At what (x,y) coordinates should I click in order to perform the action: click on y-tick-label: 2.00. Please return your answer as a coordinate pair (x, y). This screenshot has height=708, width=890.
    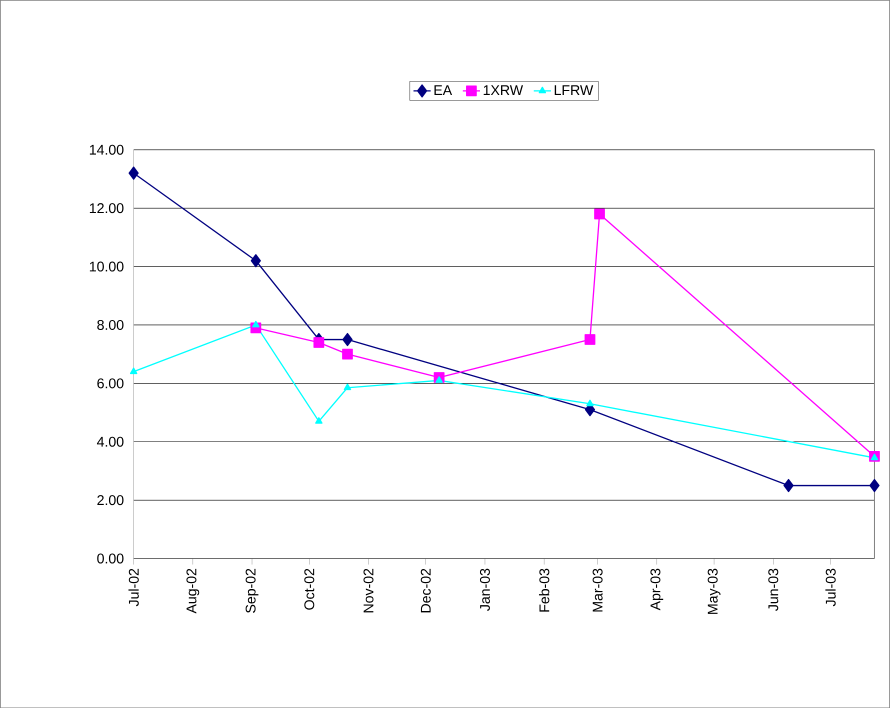
    Looking at the image, I should click on (110, 499).